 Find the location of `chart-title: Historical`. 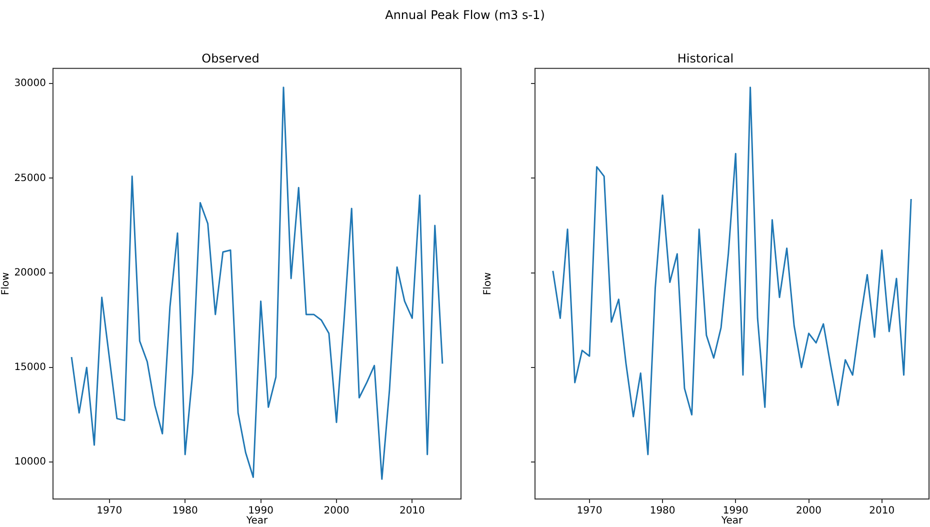

chart-title: Historical is located at coordinates (705, 58).